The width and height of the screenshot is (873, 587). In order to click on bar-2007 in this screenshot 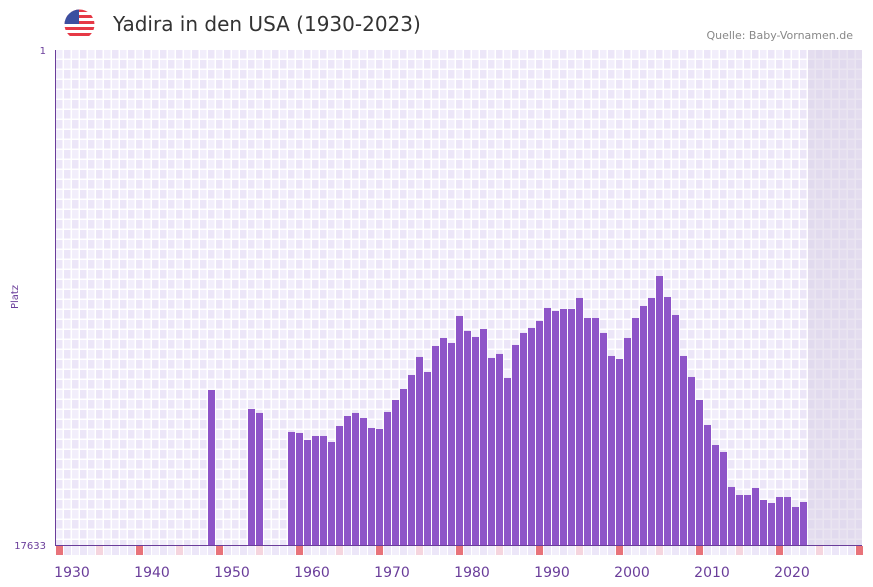, I will do `click(683, 450)`.